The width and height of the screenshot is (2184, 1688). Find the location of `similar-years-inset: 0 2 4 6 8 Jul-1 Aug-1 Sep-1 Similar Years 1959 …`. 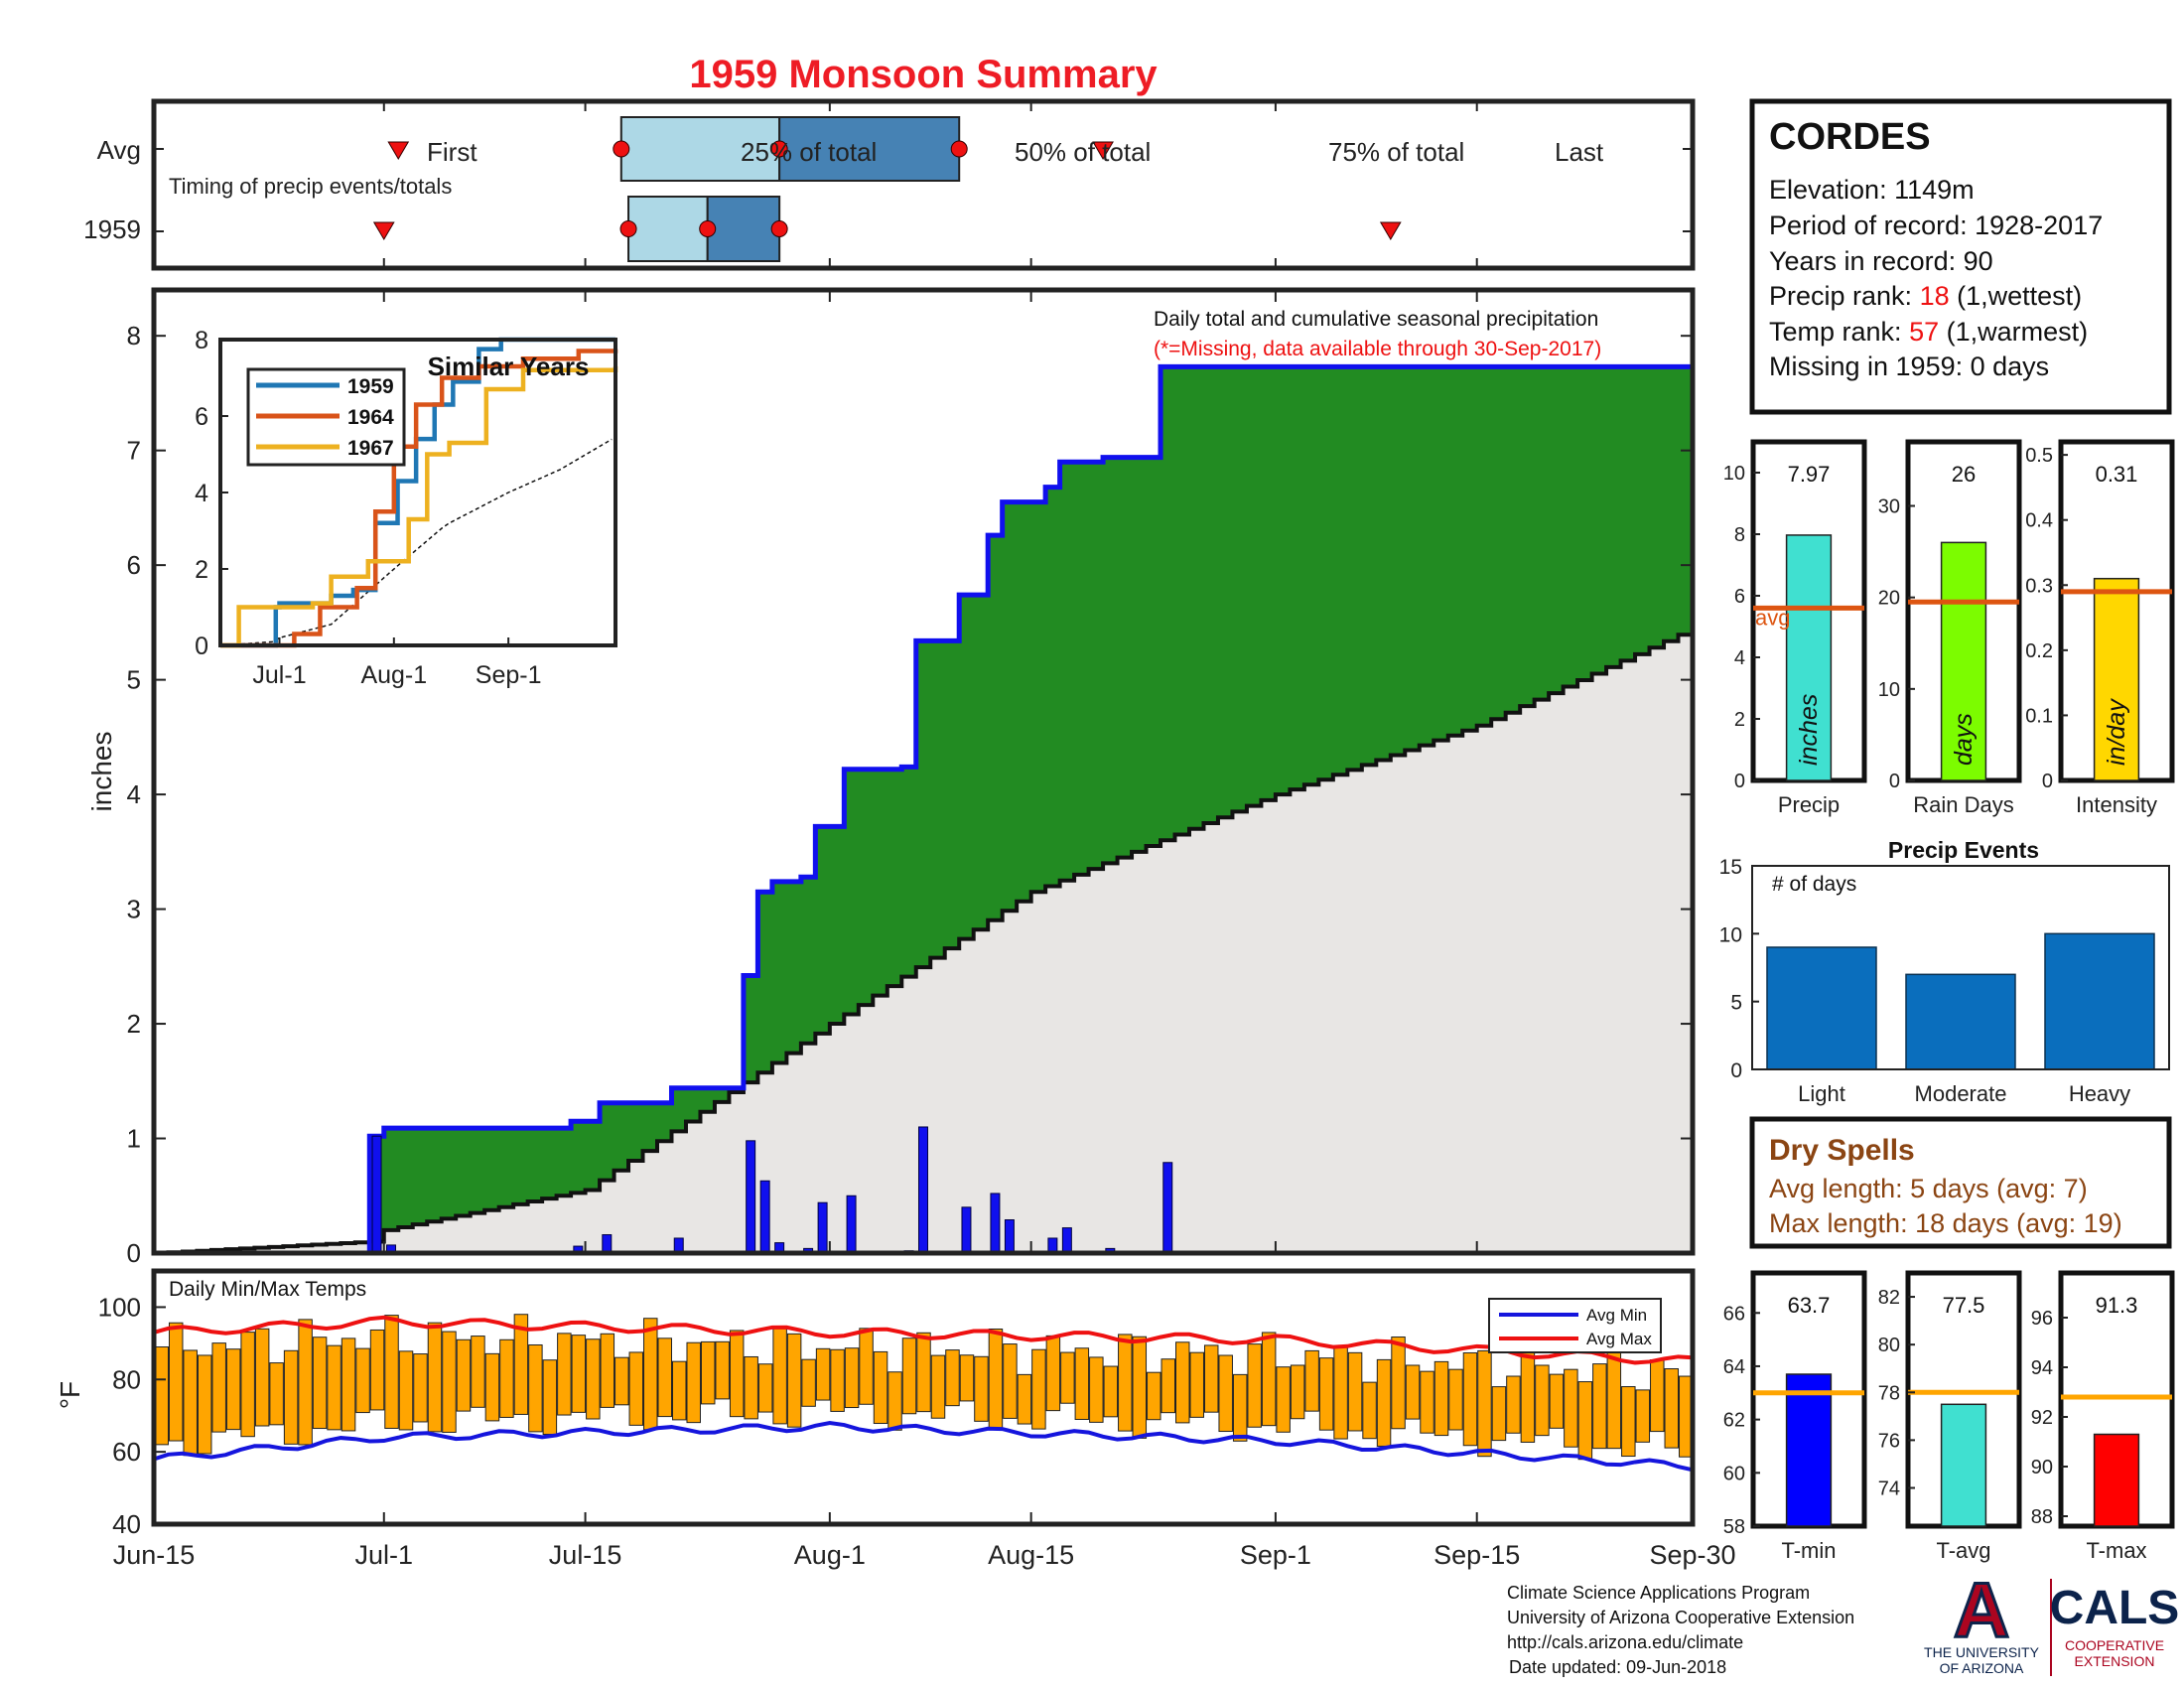

similar-years-inset: 0 2 4 6 8 Jul-1 Aug-1 Sep-1 Similar Years 1959 … is located at coordinates (406, 508).